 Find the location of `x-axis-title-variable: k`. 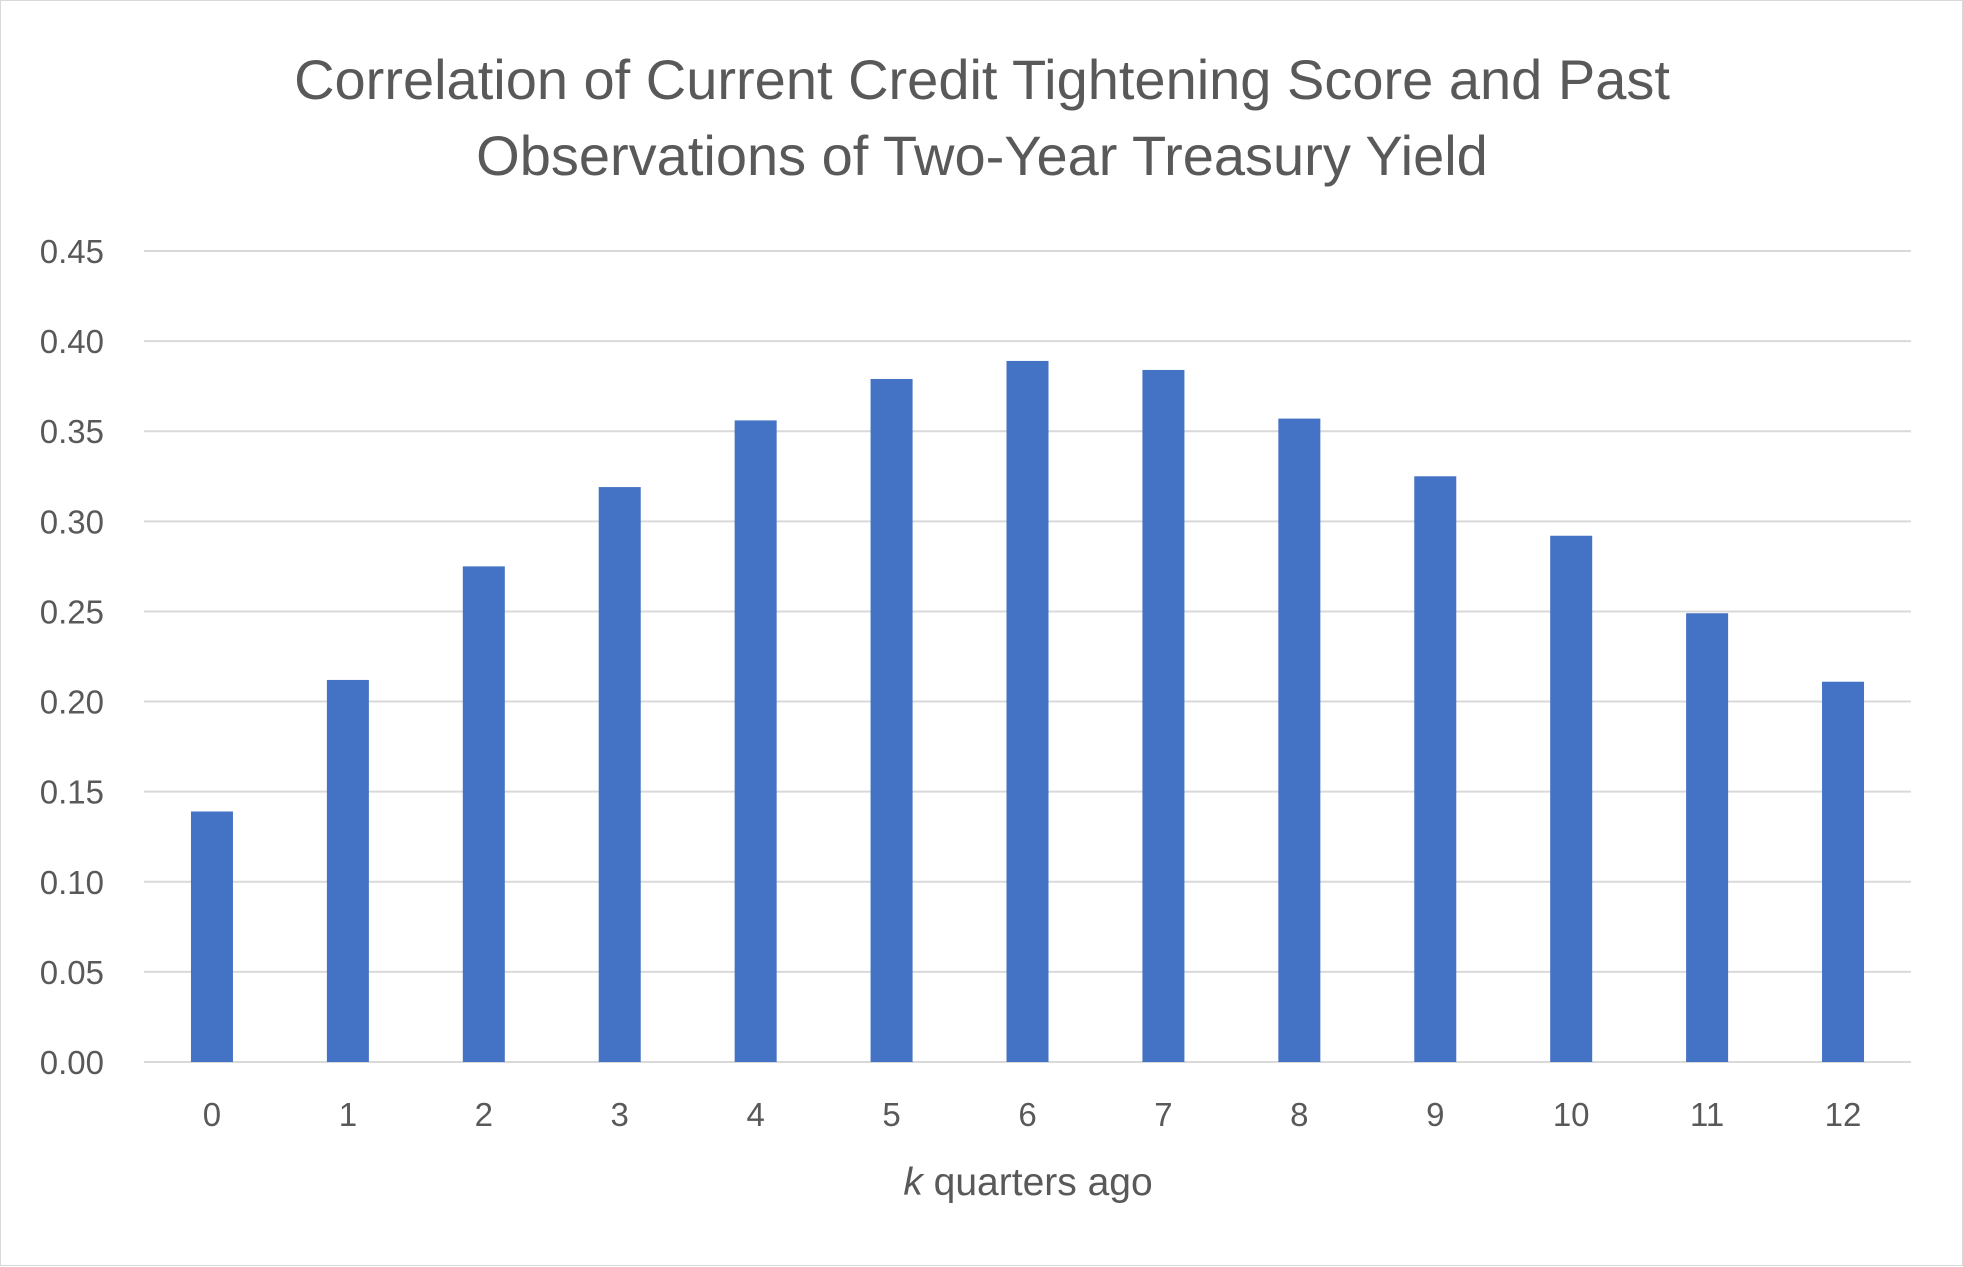

x-axis-title-variable: k is located at coordinates (914, 1182).